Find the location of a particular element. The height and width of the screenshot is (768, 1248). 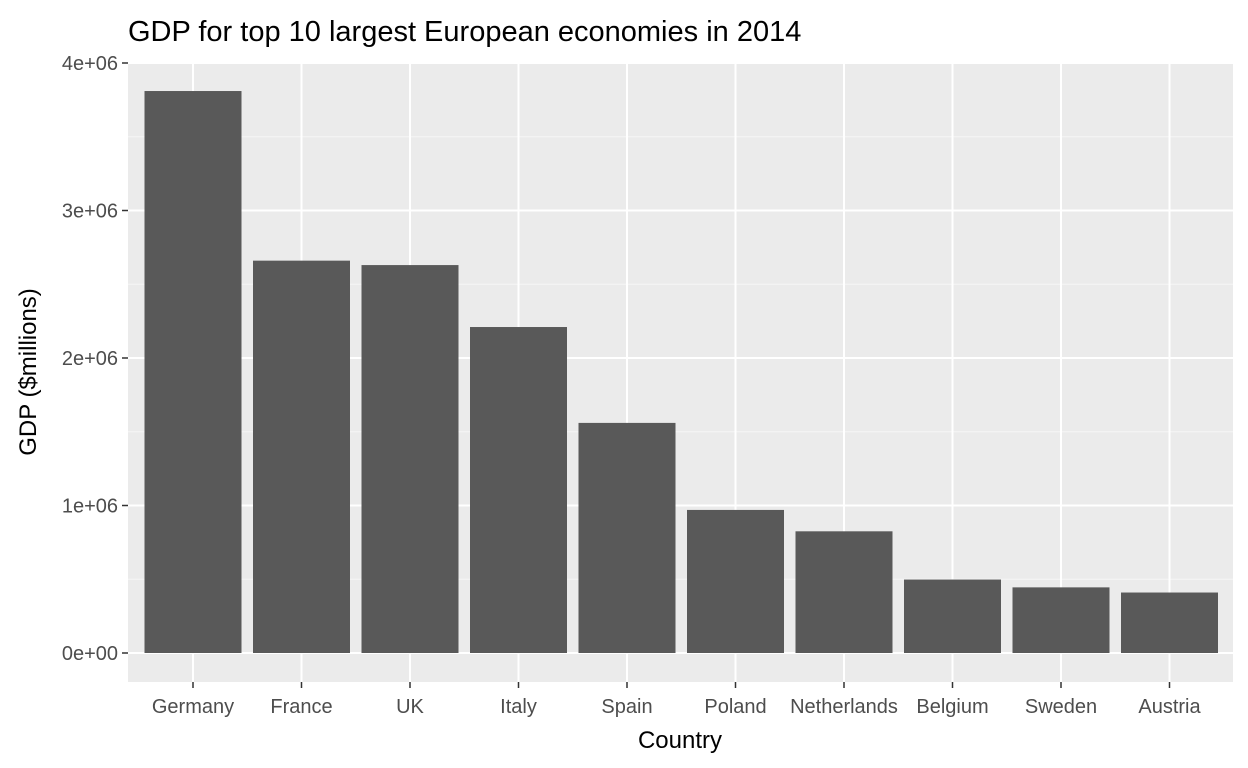

bar-france is located at coordinates (301, 456).